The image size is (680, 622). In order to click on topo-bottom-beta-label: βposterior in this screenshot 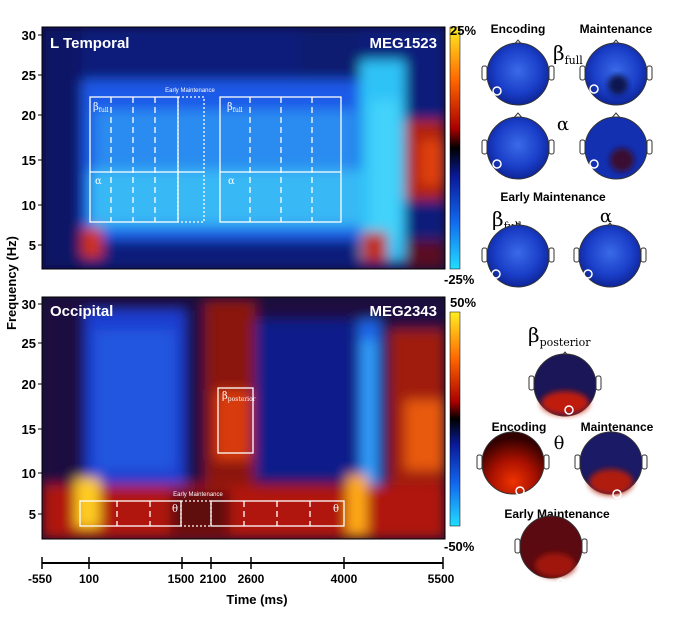, I will do `click(559, 336)`.